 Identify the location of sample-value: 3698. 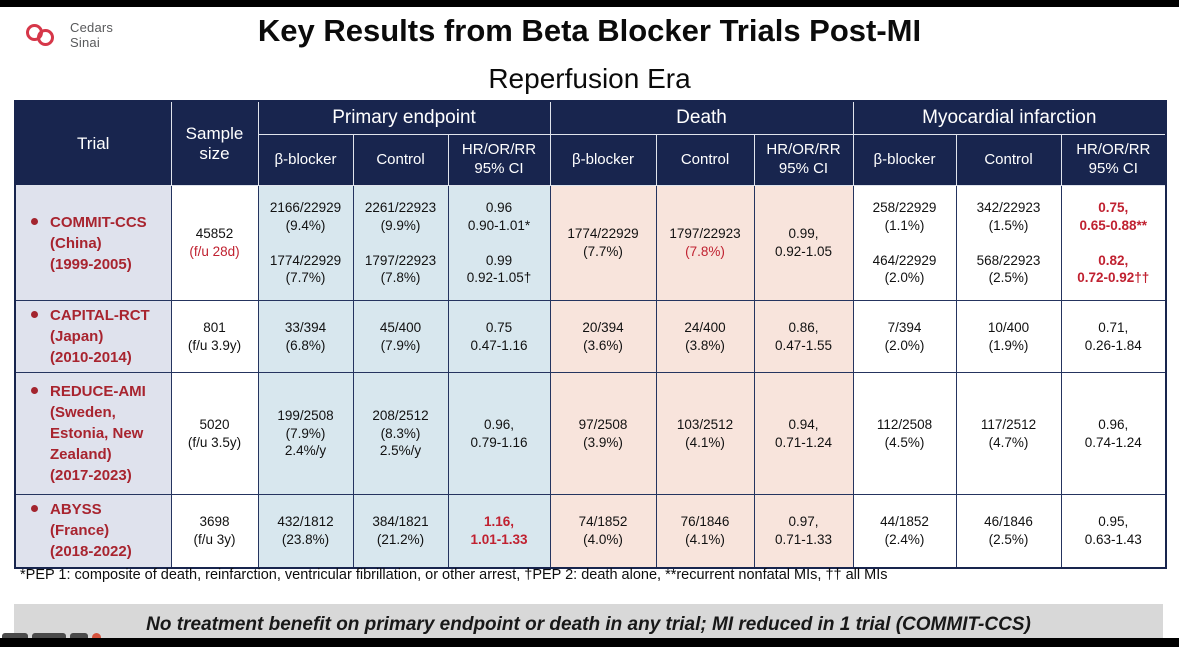
(214, 522).